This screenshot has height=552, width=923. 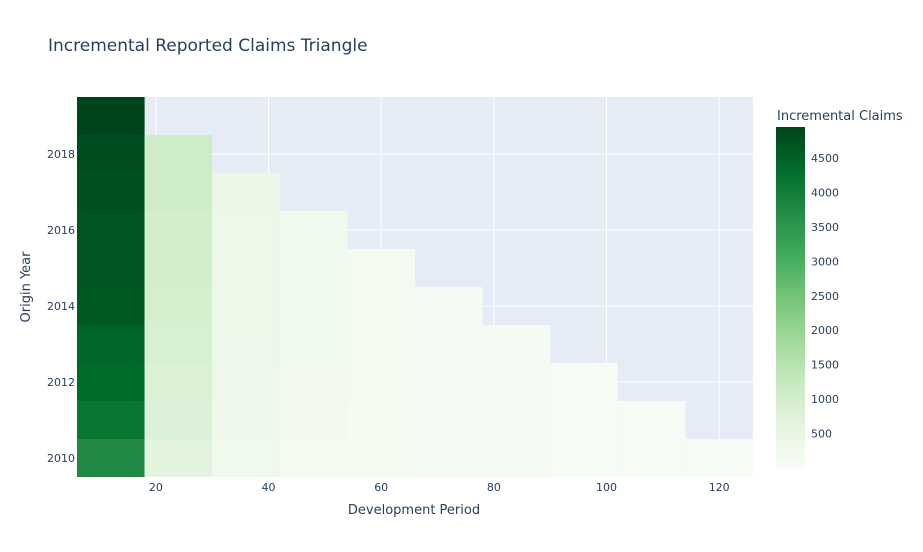 What do you see at coordinates (790, 297) in the screenshot?
I see `colorbar-gradient` at bounding box center [790, 297].